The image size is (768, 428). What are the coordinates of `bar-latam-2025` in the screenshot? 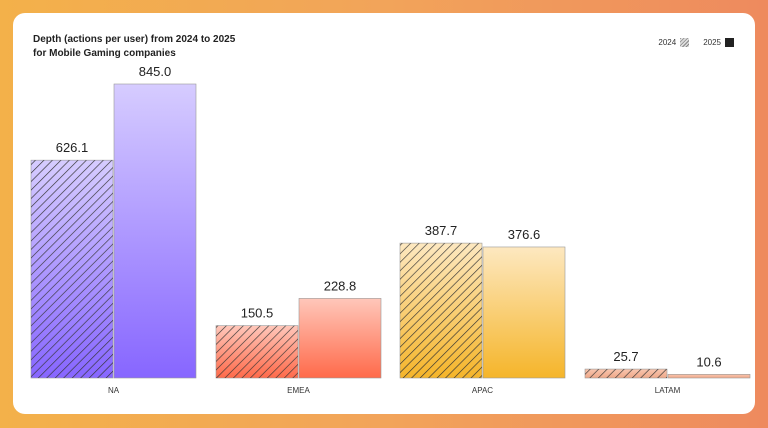 It's located at (709, 376).